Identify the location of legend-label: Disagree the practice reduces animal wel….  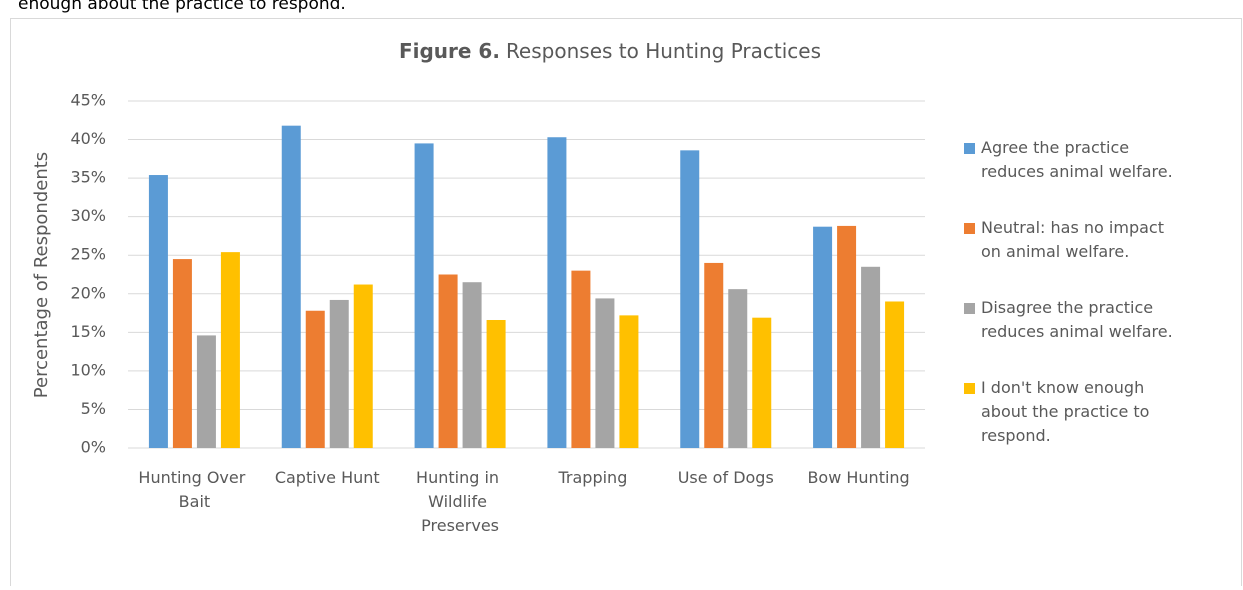
(1077, 319).